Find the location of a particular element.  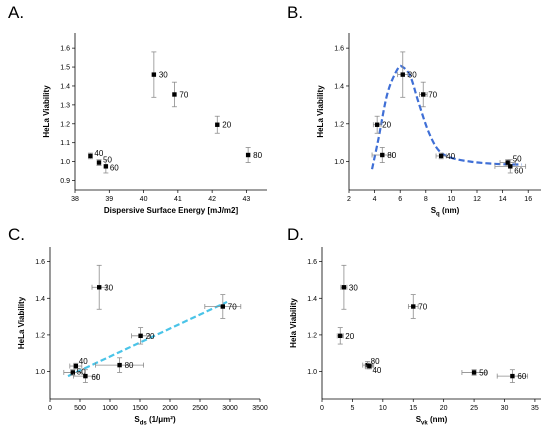

fit-line is located at coordinates (446, 117).